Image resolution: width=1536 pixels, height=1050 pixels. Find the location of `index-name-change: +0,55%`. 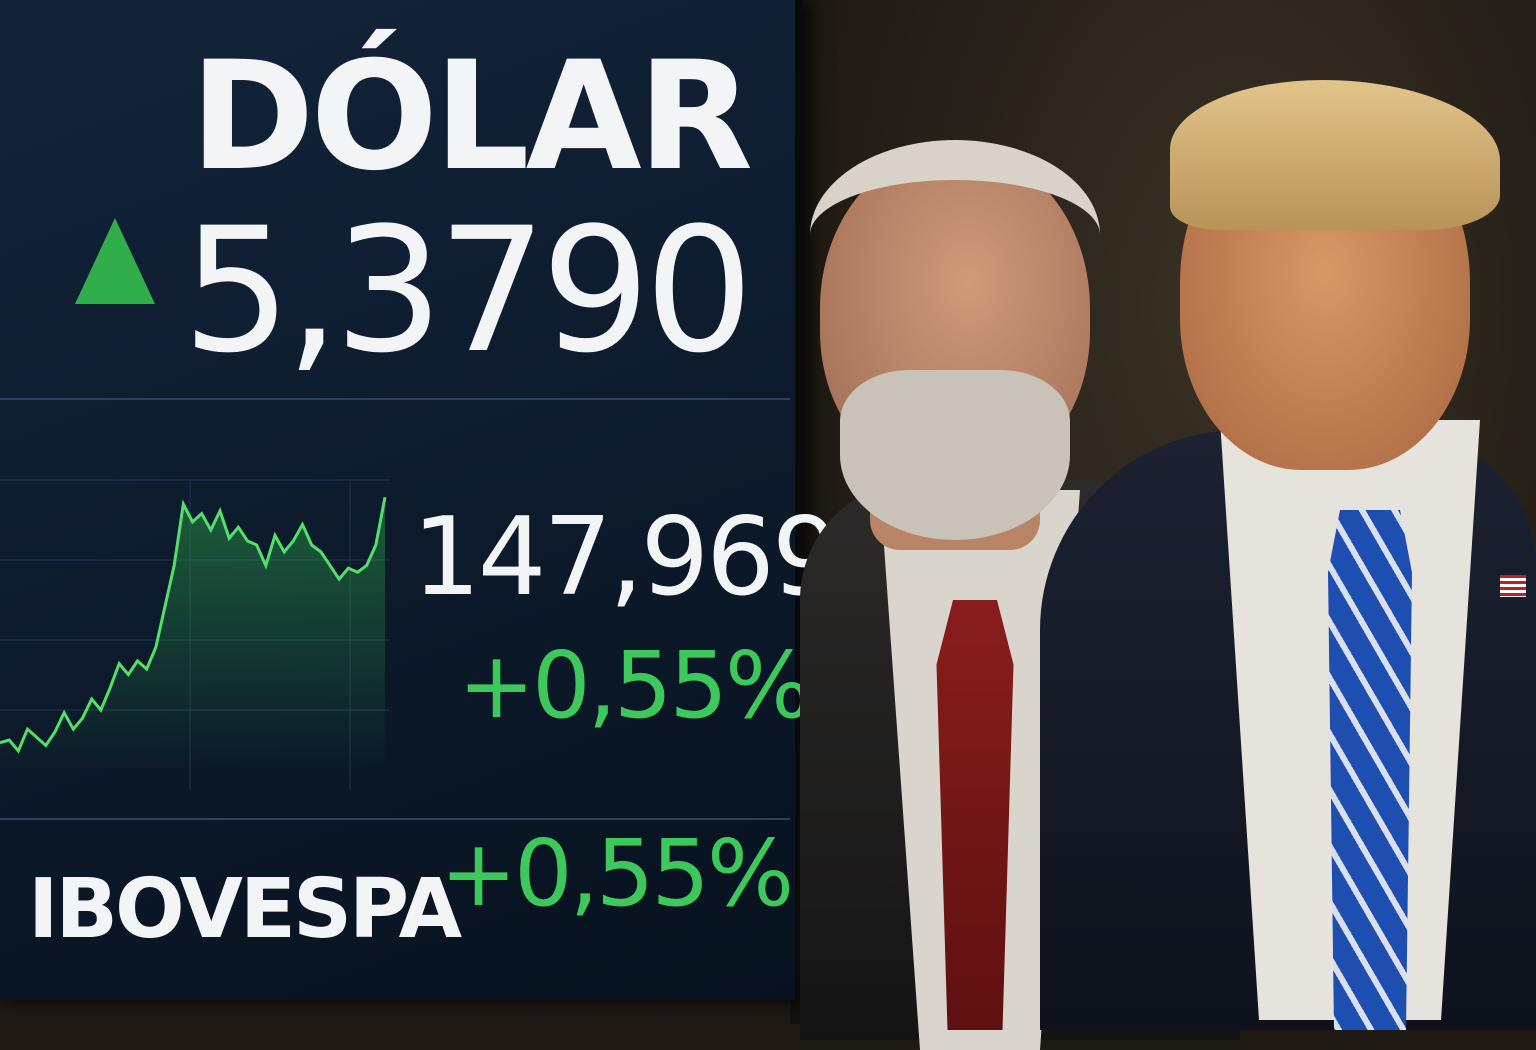

index-name-change: +0,55% is located at coordinates (617, 873).